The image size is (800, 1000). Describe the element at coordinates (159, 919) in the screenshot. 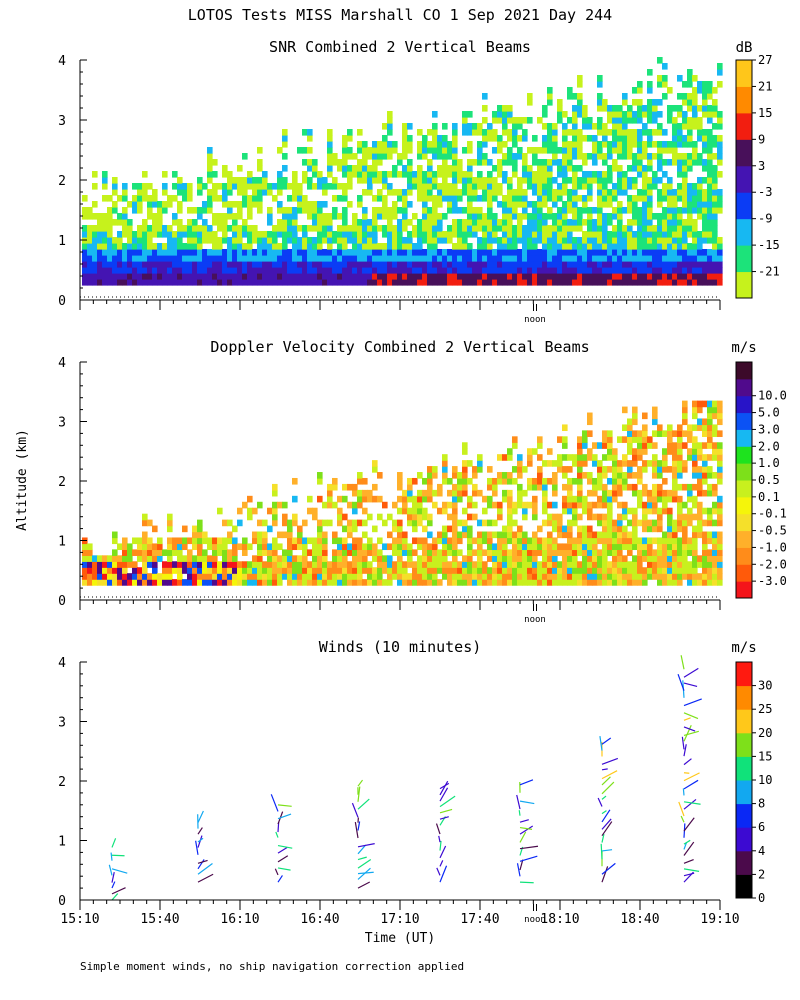

I see `x-tick-label: 15:40` at that location.